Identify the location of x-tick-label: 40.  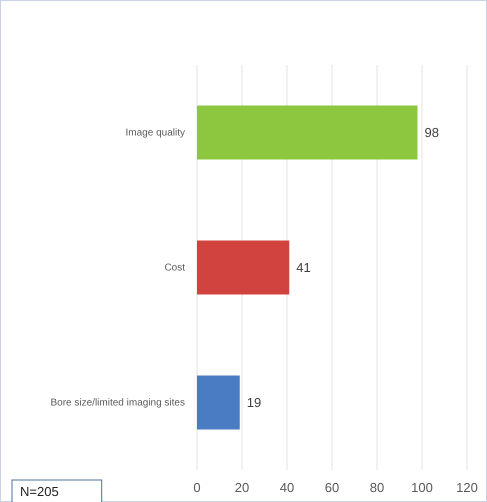
(287, 488).